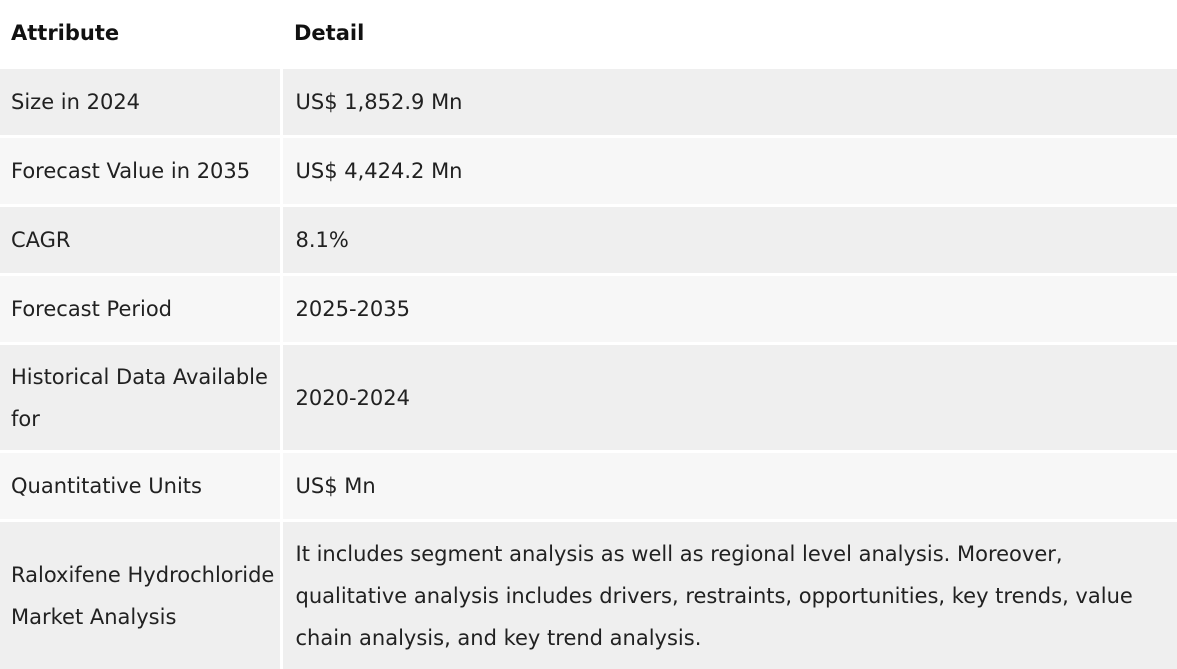 The height and width of the screenshot is (669, 1177). I want to click on table-header-row: Attribute Detail, so click(588, 34).